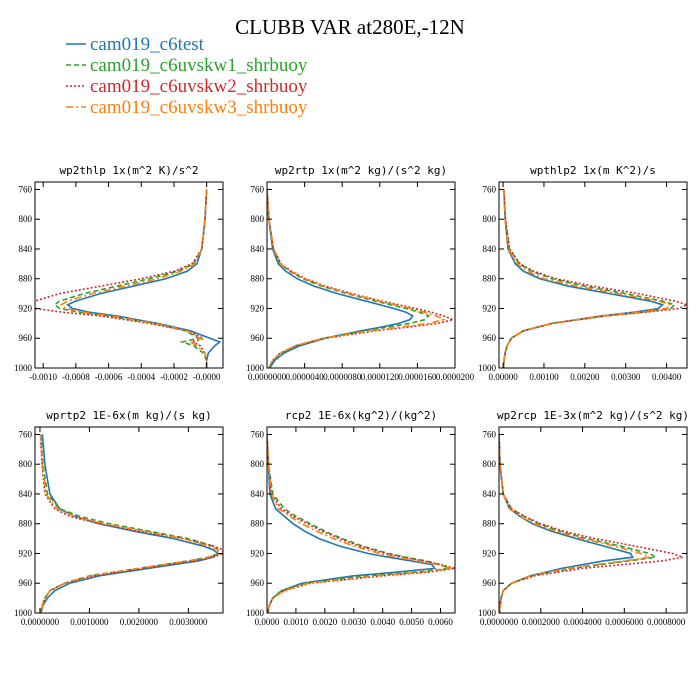 This screenshot has height=700, width=700. I want to click on panel-title: wpthlp2 1x(m K^2)/s, so click(593, 170).